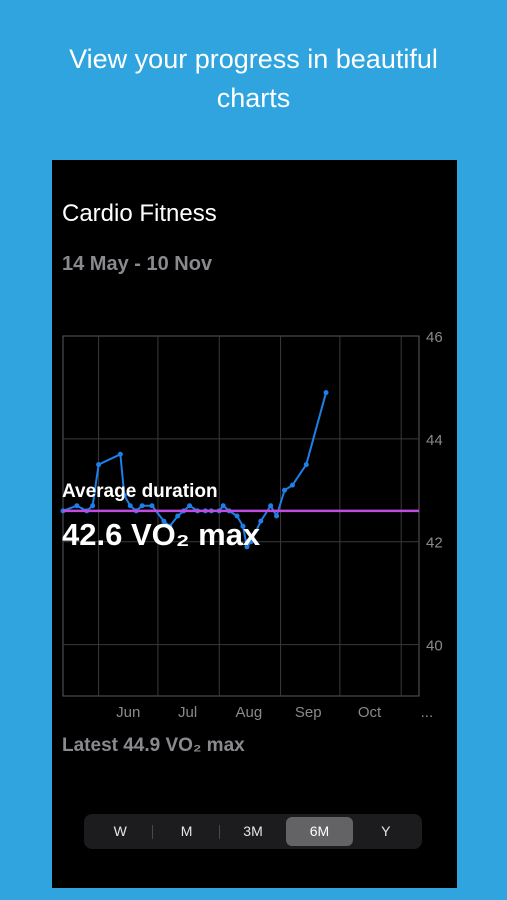  Describe the element at coordinates (434, 543) in the screenshot. I see `y-tick-label: 42` at that location.